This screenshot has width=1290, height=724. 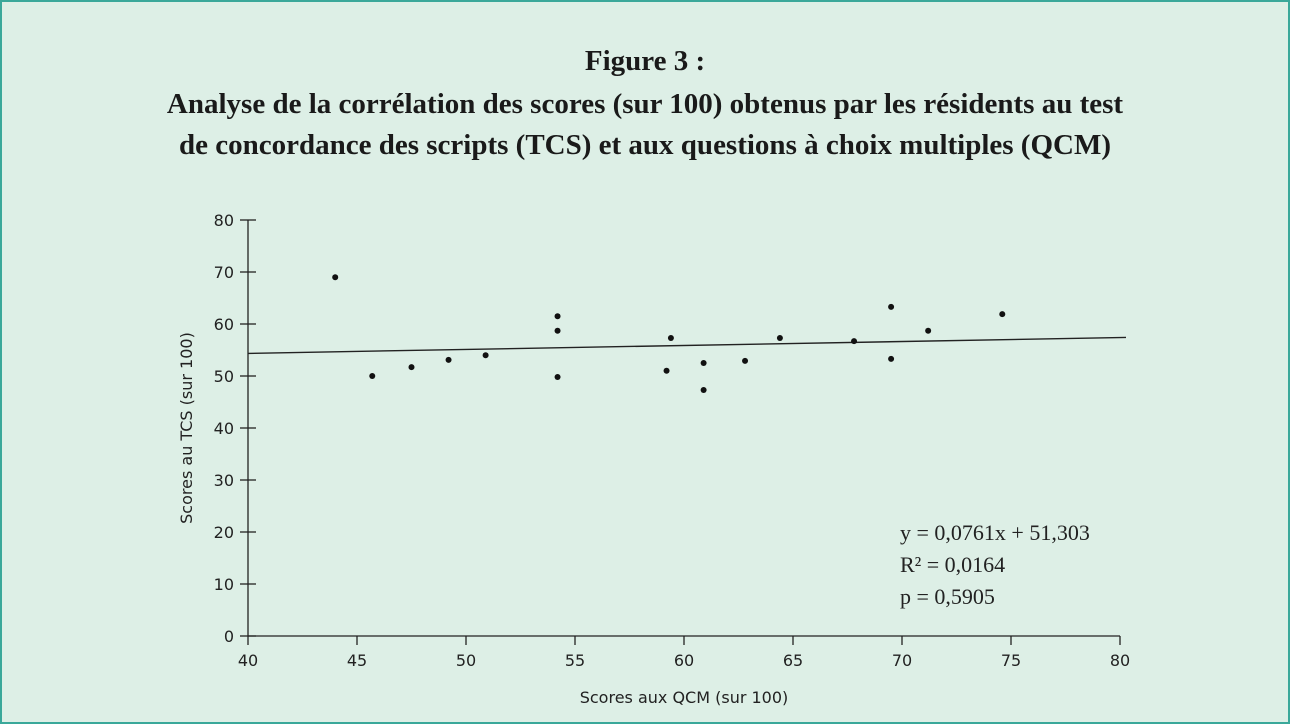 What do you see at coordinates (224, 272) in the screenshot?
I see `y-tick-label: 70` at bounding box center [224, 272].